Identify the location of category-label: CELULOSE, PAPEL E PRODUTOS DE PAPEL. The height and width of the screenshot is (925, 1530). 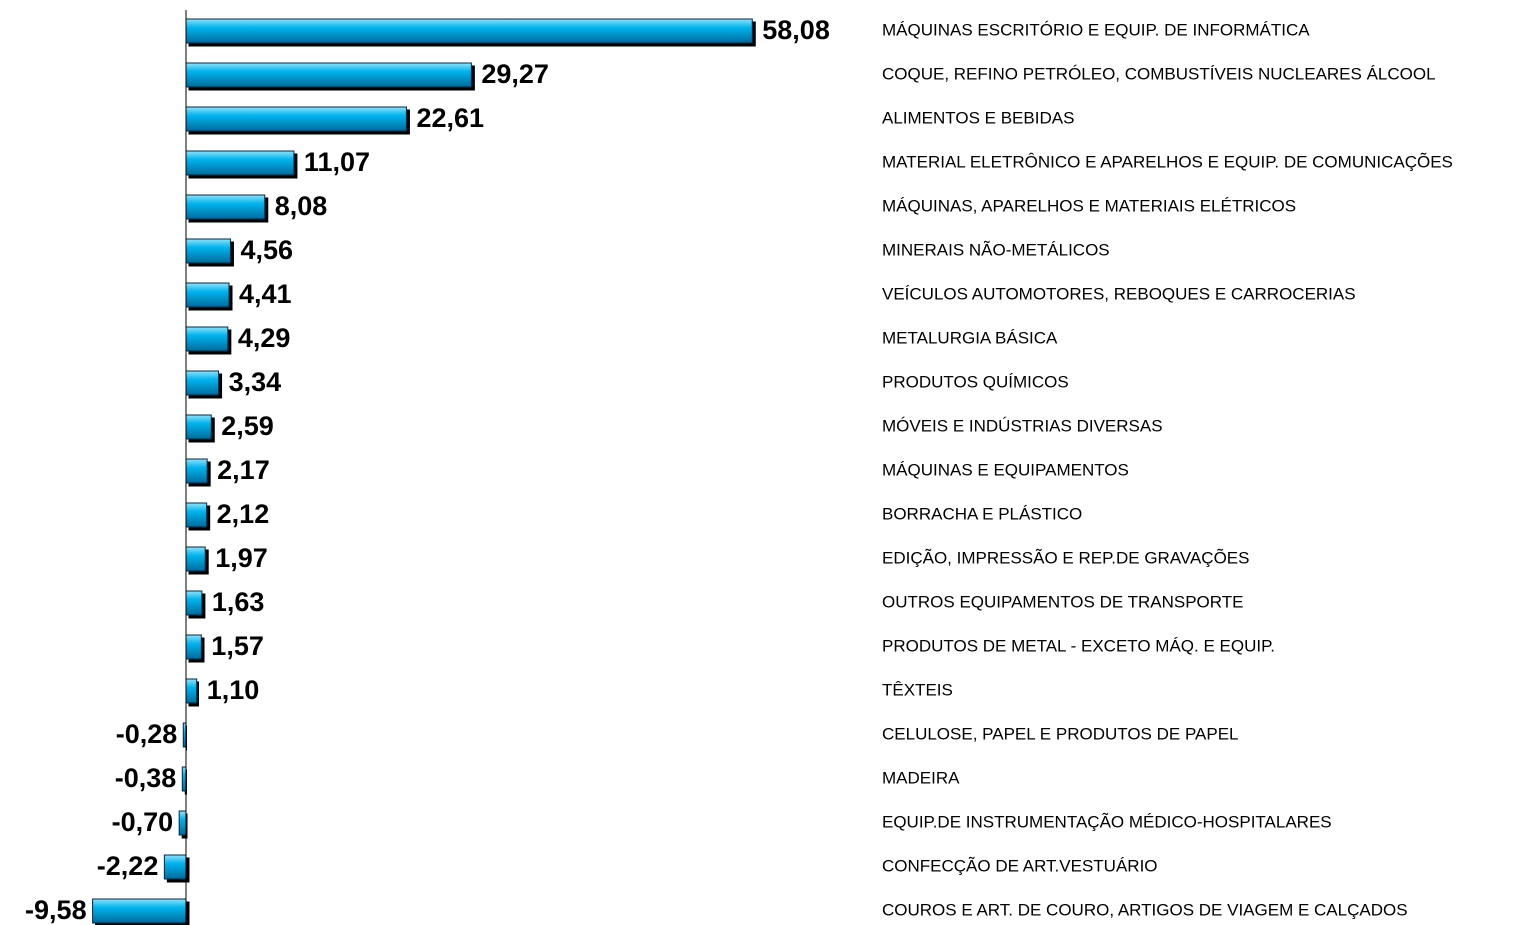
(1060, 733).